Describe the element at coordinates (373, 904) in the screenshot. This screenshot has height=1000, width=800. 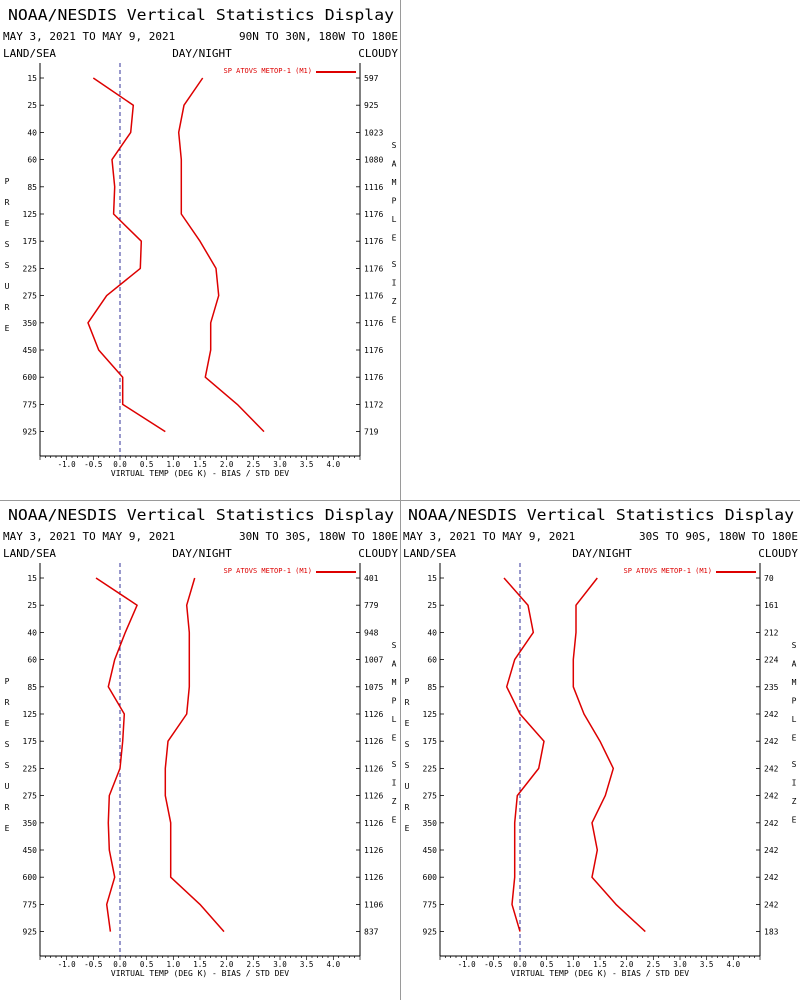
I see `sample-size-value: 1106` at that location.